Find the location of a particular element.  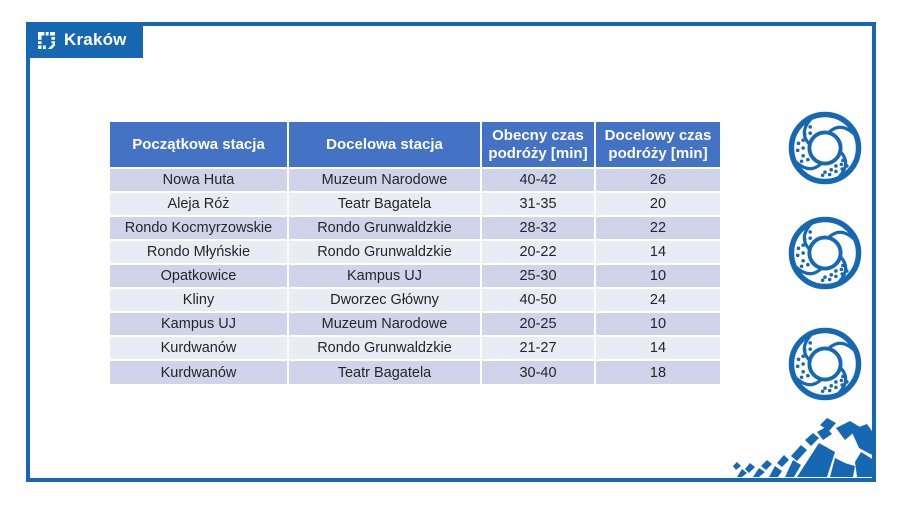

table-cell: 18 is located at coordinates (657, 371).